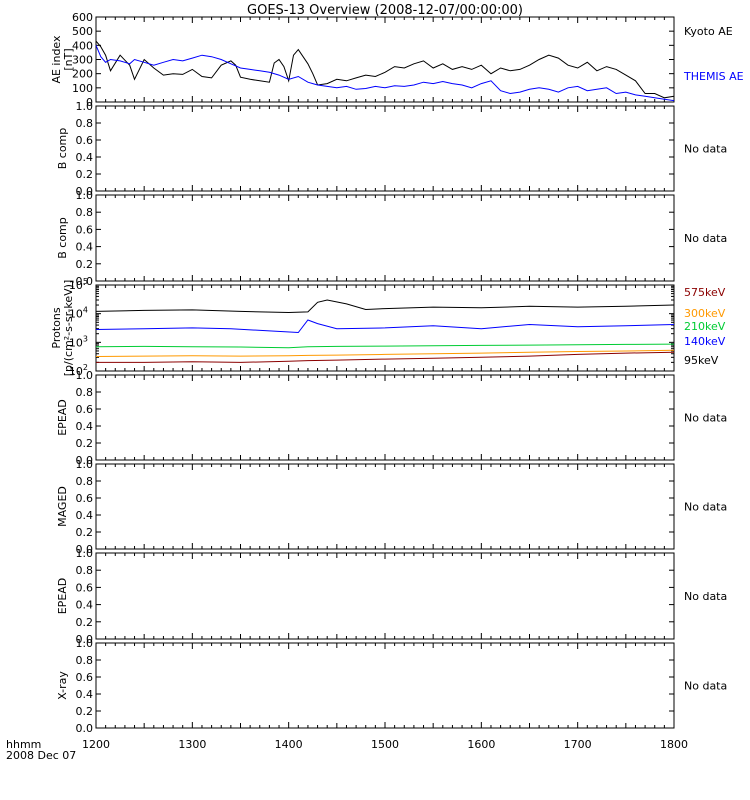  What do you see at coordinates (708, 31) in the screenshot?
I see `legend-entry-kyoto-ae: Kyoto AE` at bounding box center [708, 31].